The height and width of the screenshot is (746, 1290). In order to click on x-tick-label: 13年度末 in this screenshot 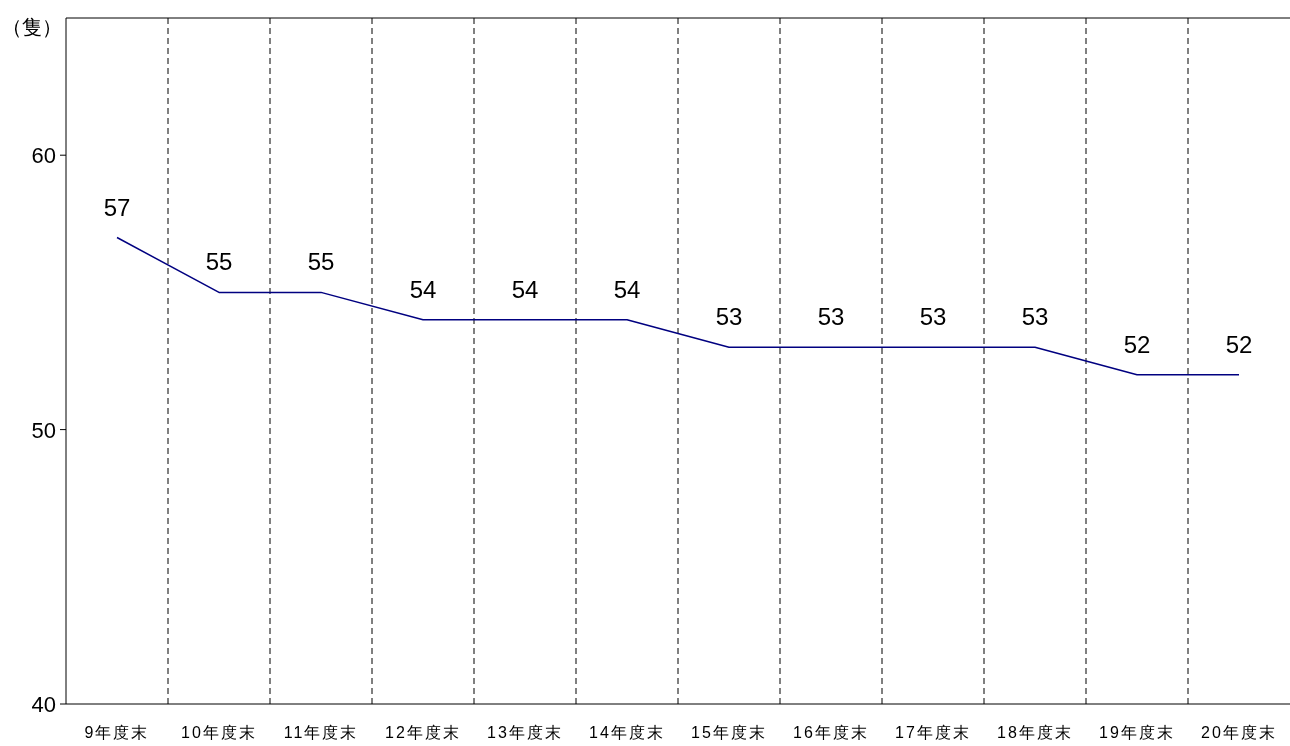, I will do `click(525, 732)`.